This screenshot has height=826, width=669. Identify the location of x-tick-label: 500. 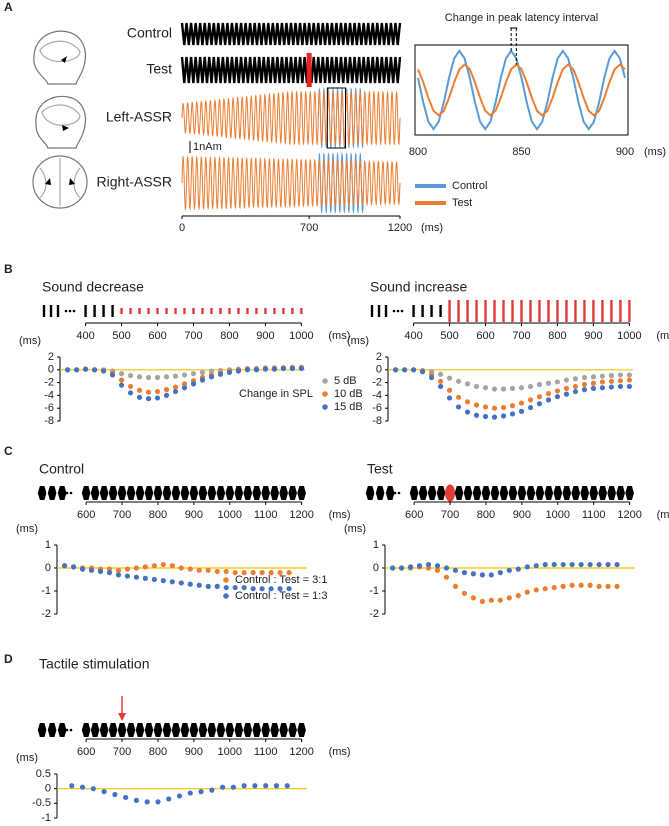
(121, 336).